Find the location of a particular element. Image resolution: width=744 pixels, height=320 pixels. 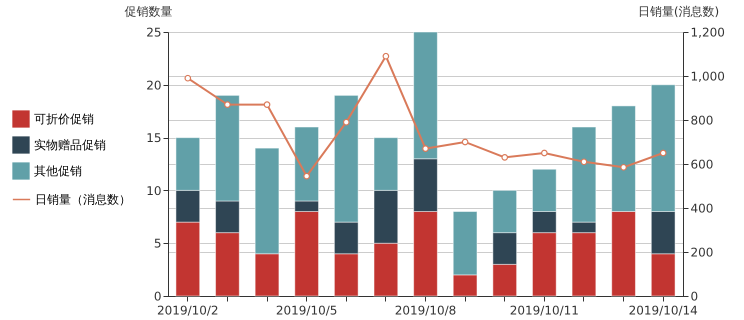

y2-tick-label: 1,200 is located at coordinates (707, 33).